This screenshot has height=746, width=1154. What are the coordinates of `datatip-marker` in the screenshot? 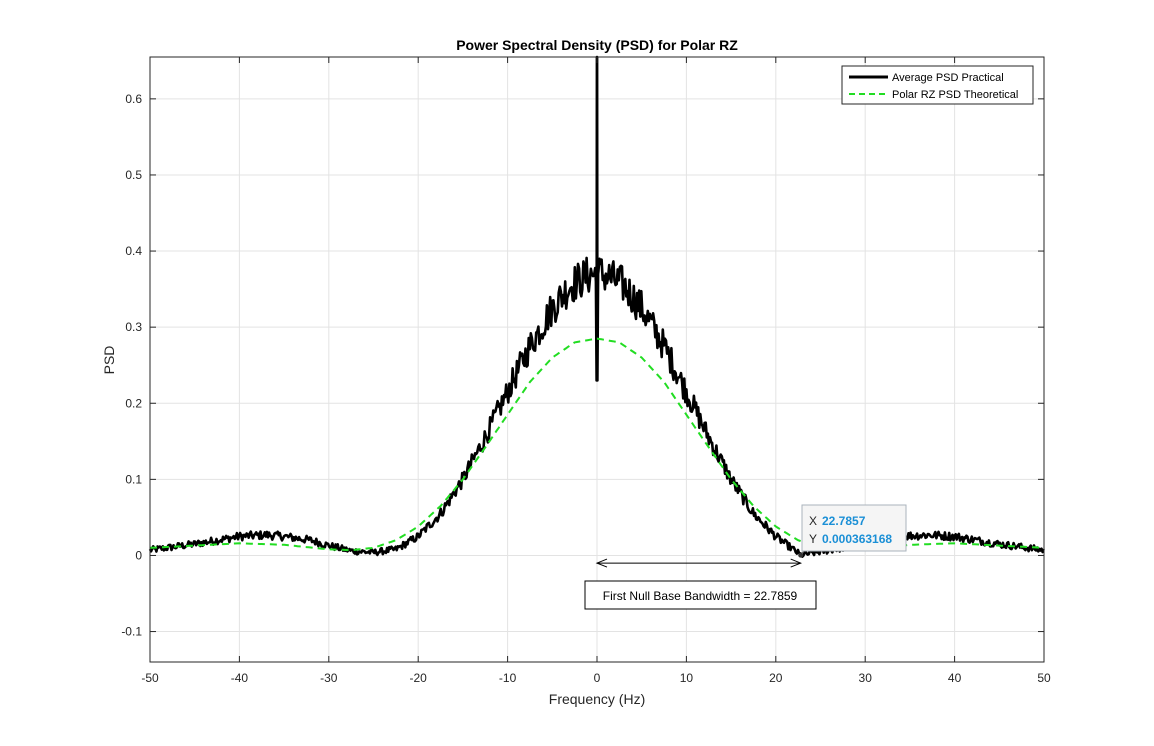 It's located at (801, 555).